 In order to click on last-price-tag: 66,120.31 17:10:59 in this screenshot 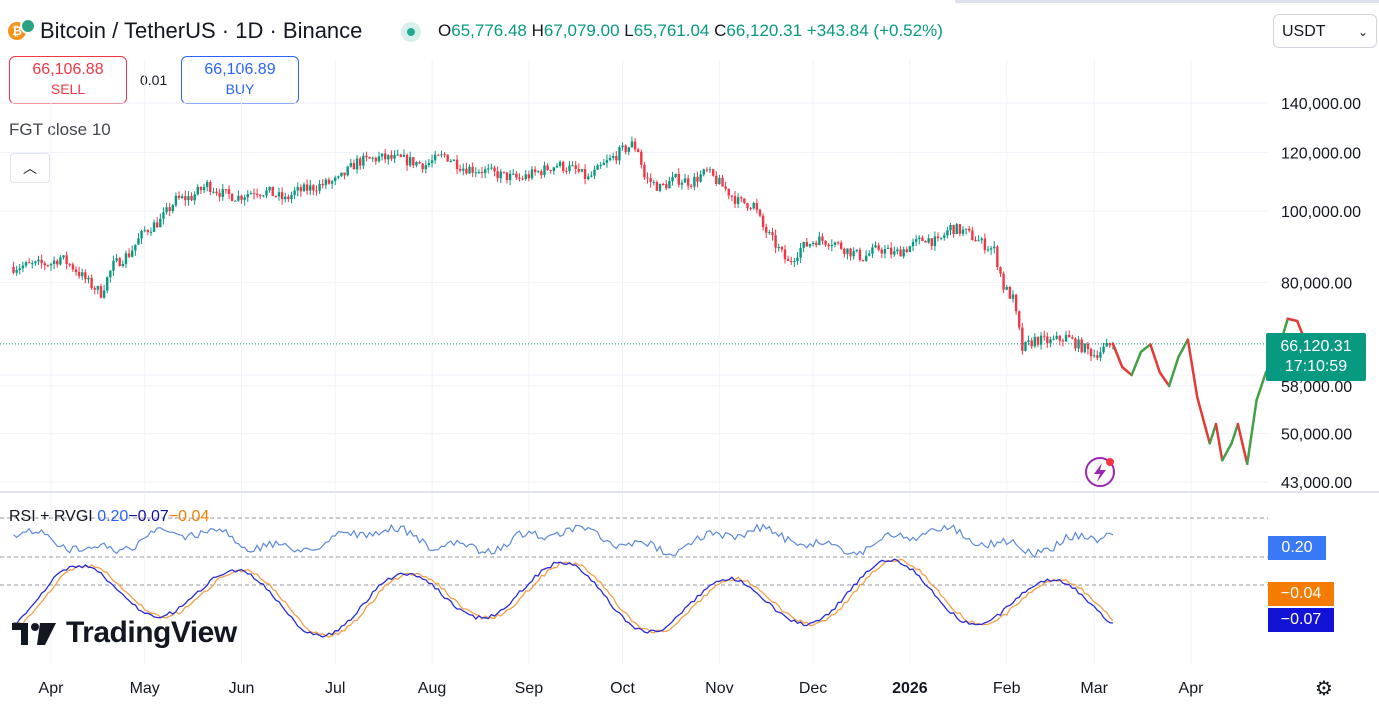, I will do `click(1316, 357)`.